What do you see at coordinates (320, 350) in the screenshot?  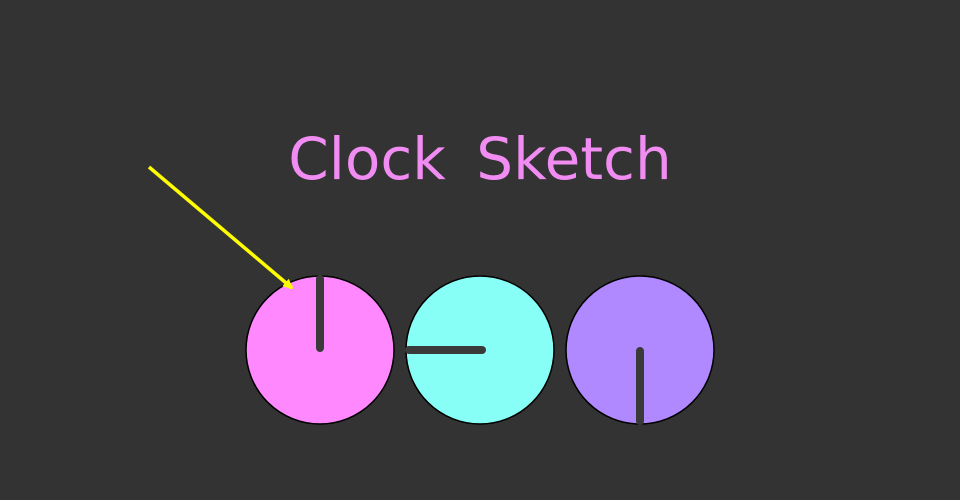 I see `clock-pink` at bounding box center [320, 350].